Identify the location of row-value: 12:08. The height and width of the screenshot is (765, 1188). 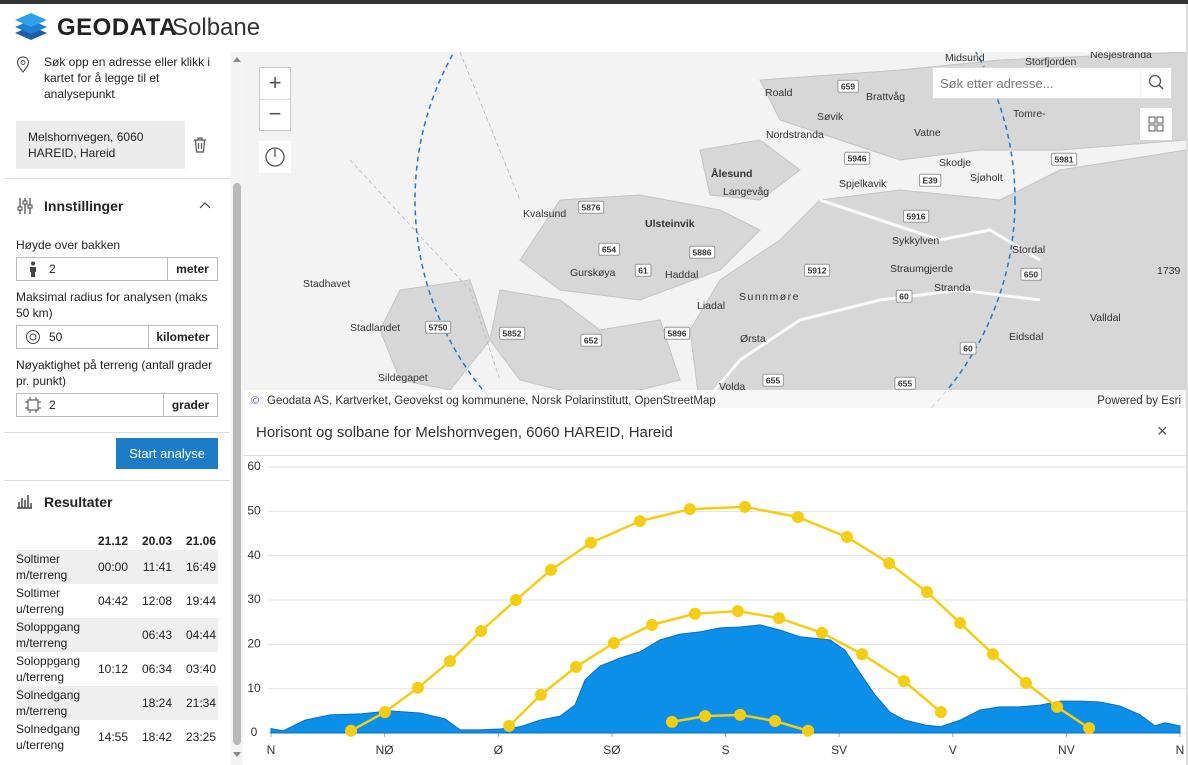
(156, 601).